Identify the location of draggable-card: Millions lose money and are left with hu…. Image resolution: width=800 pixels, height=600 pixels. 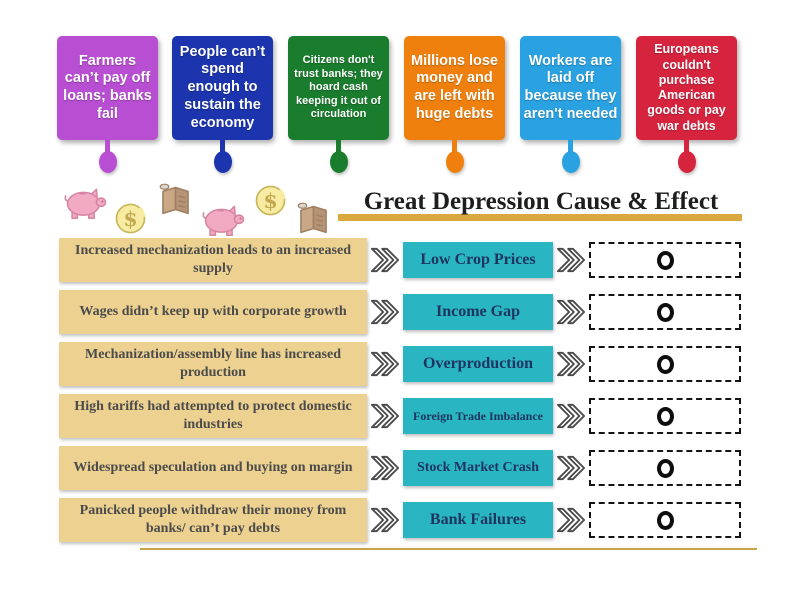
(454, 104).